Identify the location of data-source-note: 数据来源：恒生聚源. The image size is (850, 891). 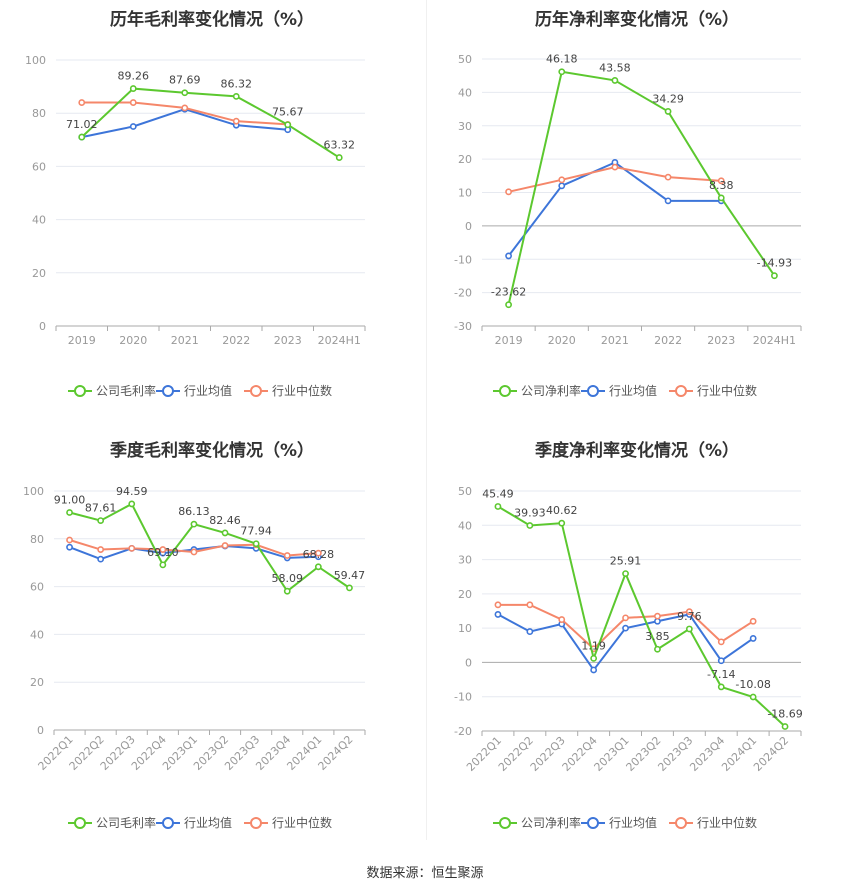
(425, 873).